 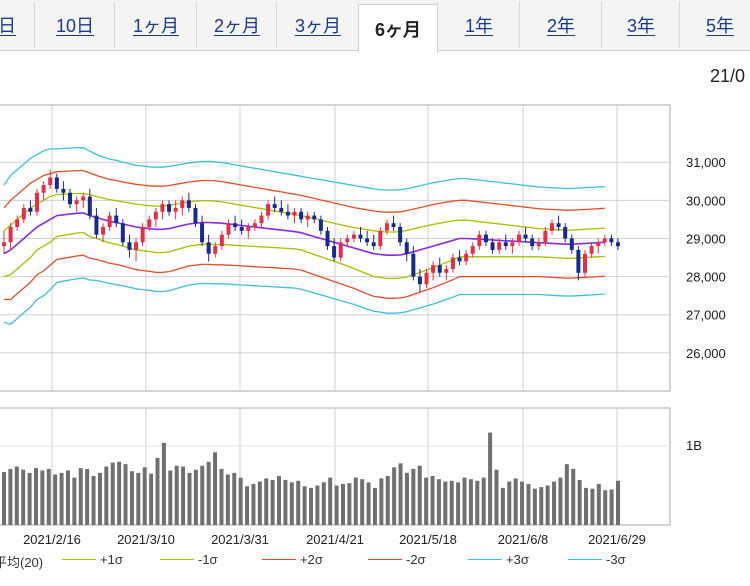 What do you see at coordinates (706, 353) in the screenshot?
I see `price-tick-label: 26,000` at bounding box center [706, 353].